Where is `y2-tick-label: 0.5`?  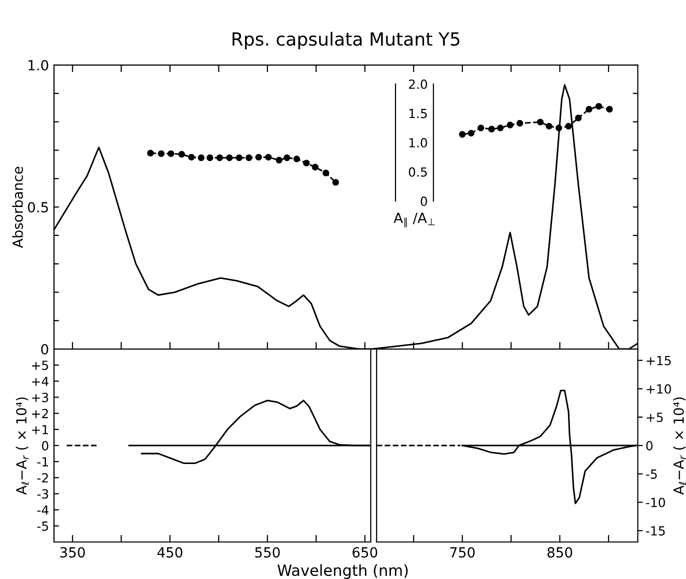
y2-tick-label: 0.5 is located at coordinates (417, 172).